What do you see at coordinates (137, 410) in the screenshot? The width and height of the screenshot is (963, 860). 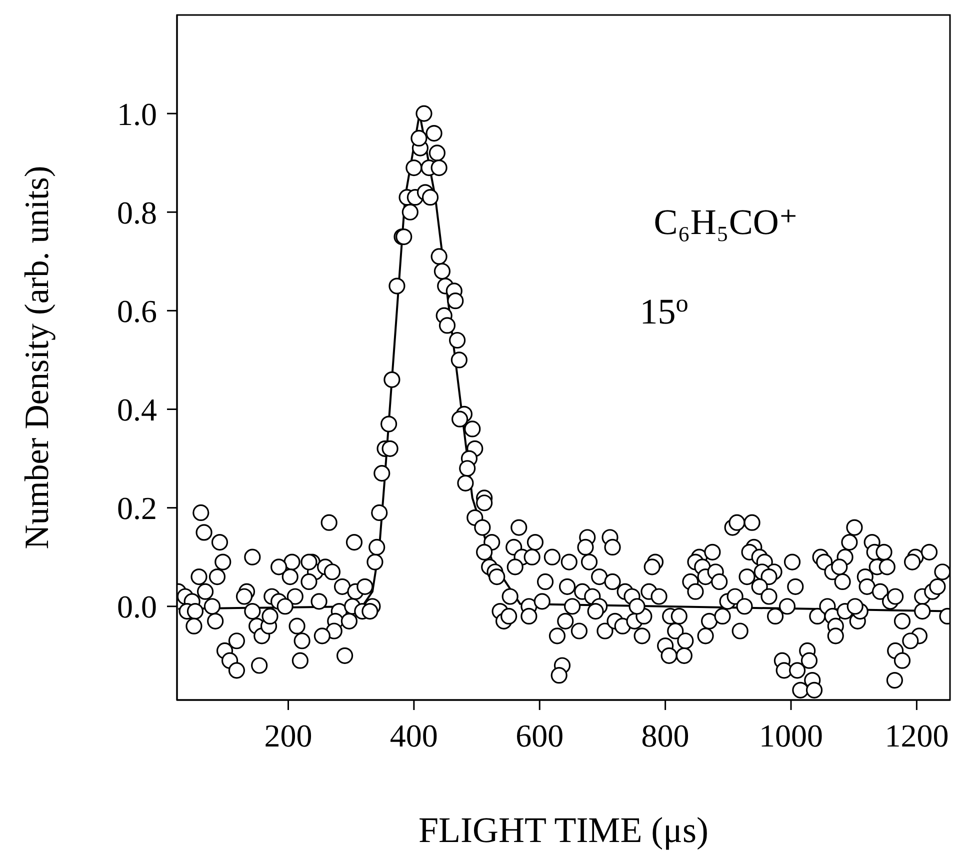 I see `y-tick-label: 0.4` at bounding box center [137, 410].